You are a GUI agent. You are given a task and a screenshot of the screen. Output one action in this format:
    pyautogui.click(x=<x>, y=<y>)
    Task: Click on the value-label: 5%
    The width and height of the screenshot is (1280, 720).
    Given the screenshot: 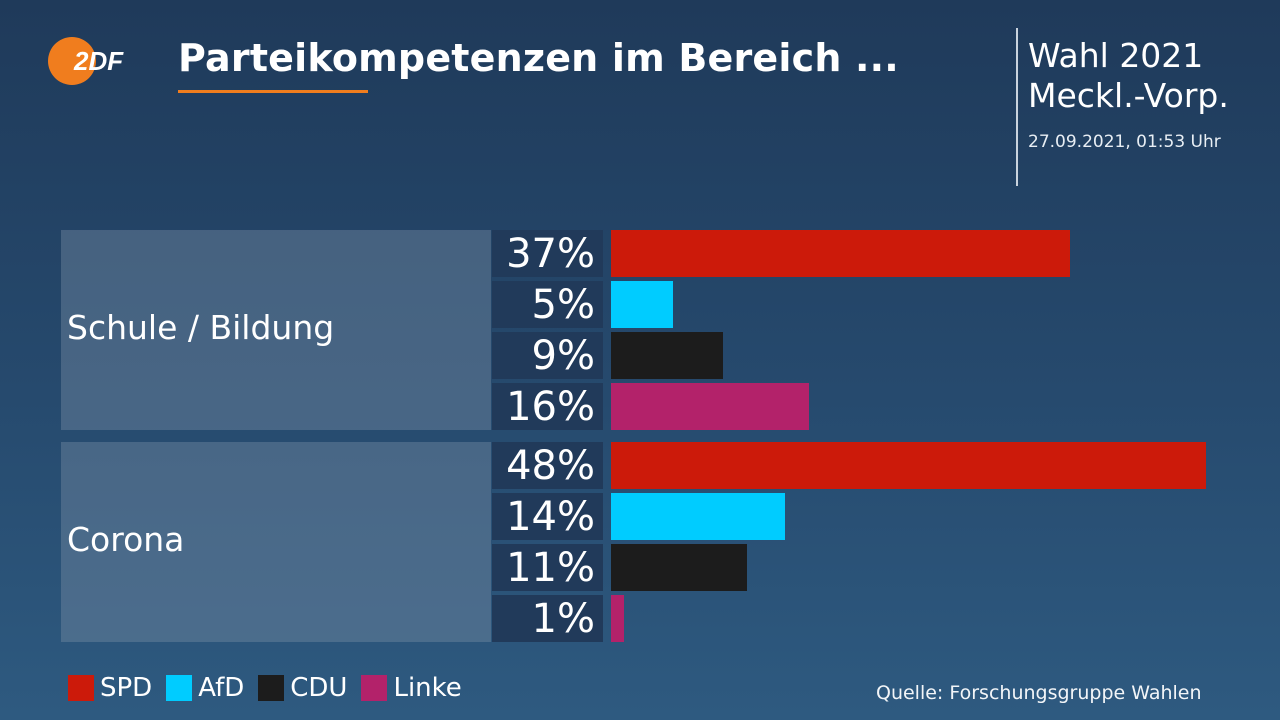 What is the action you would take?
    pyautogui.click(x=547, y=304)
    